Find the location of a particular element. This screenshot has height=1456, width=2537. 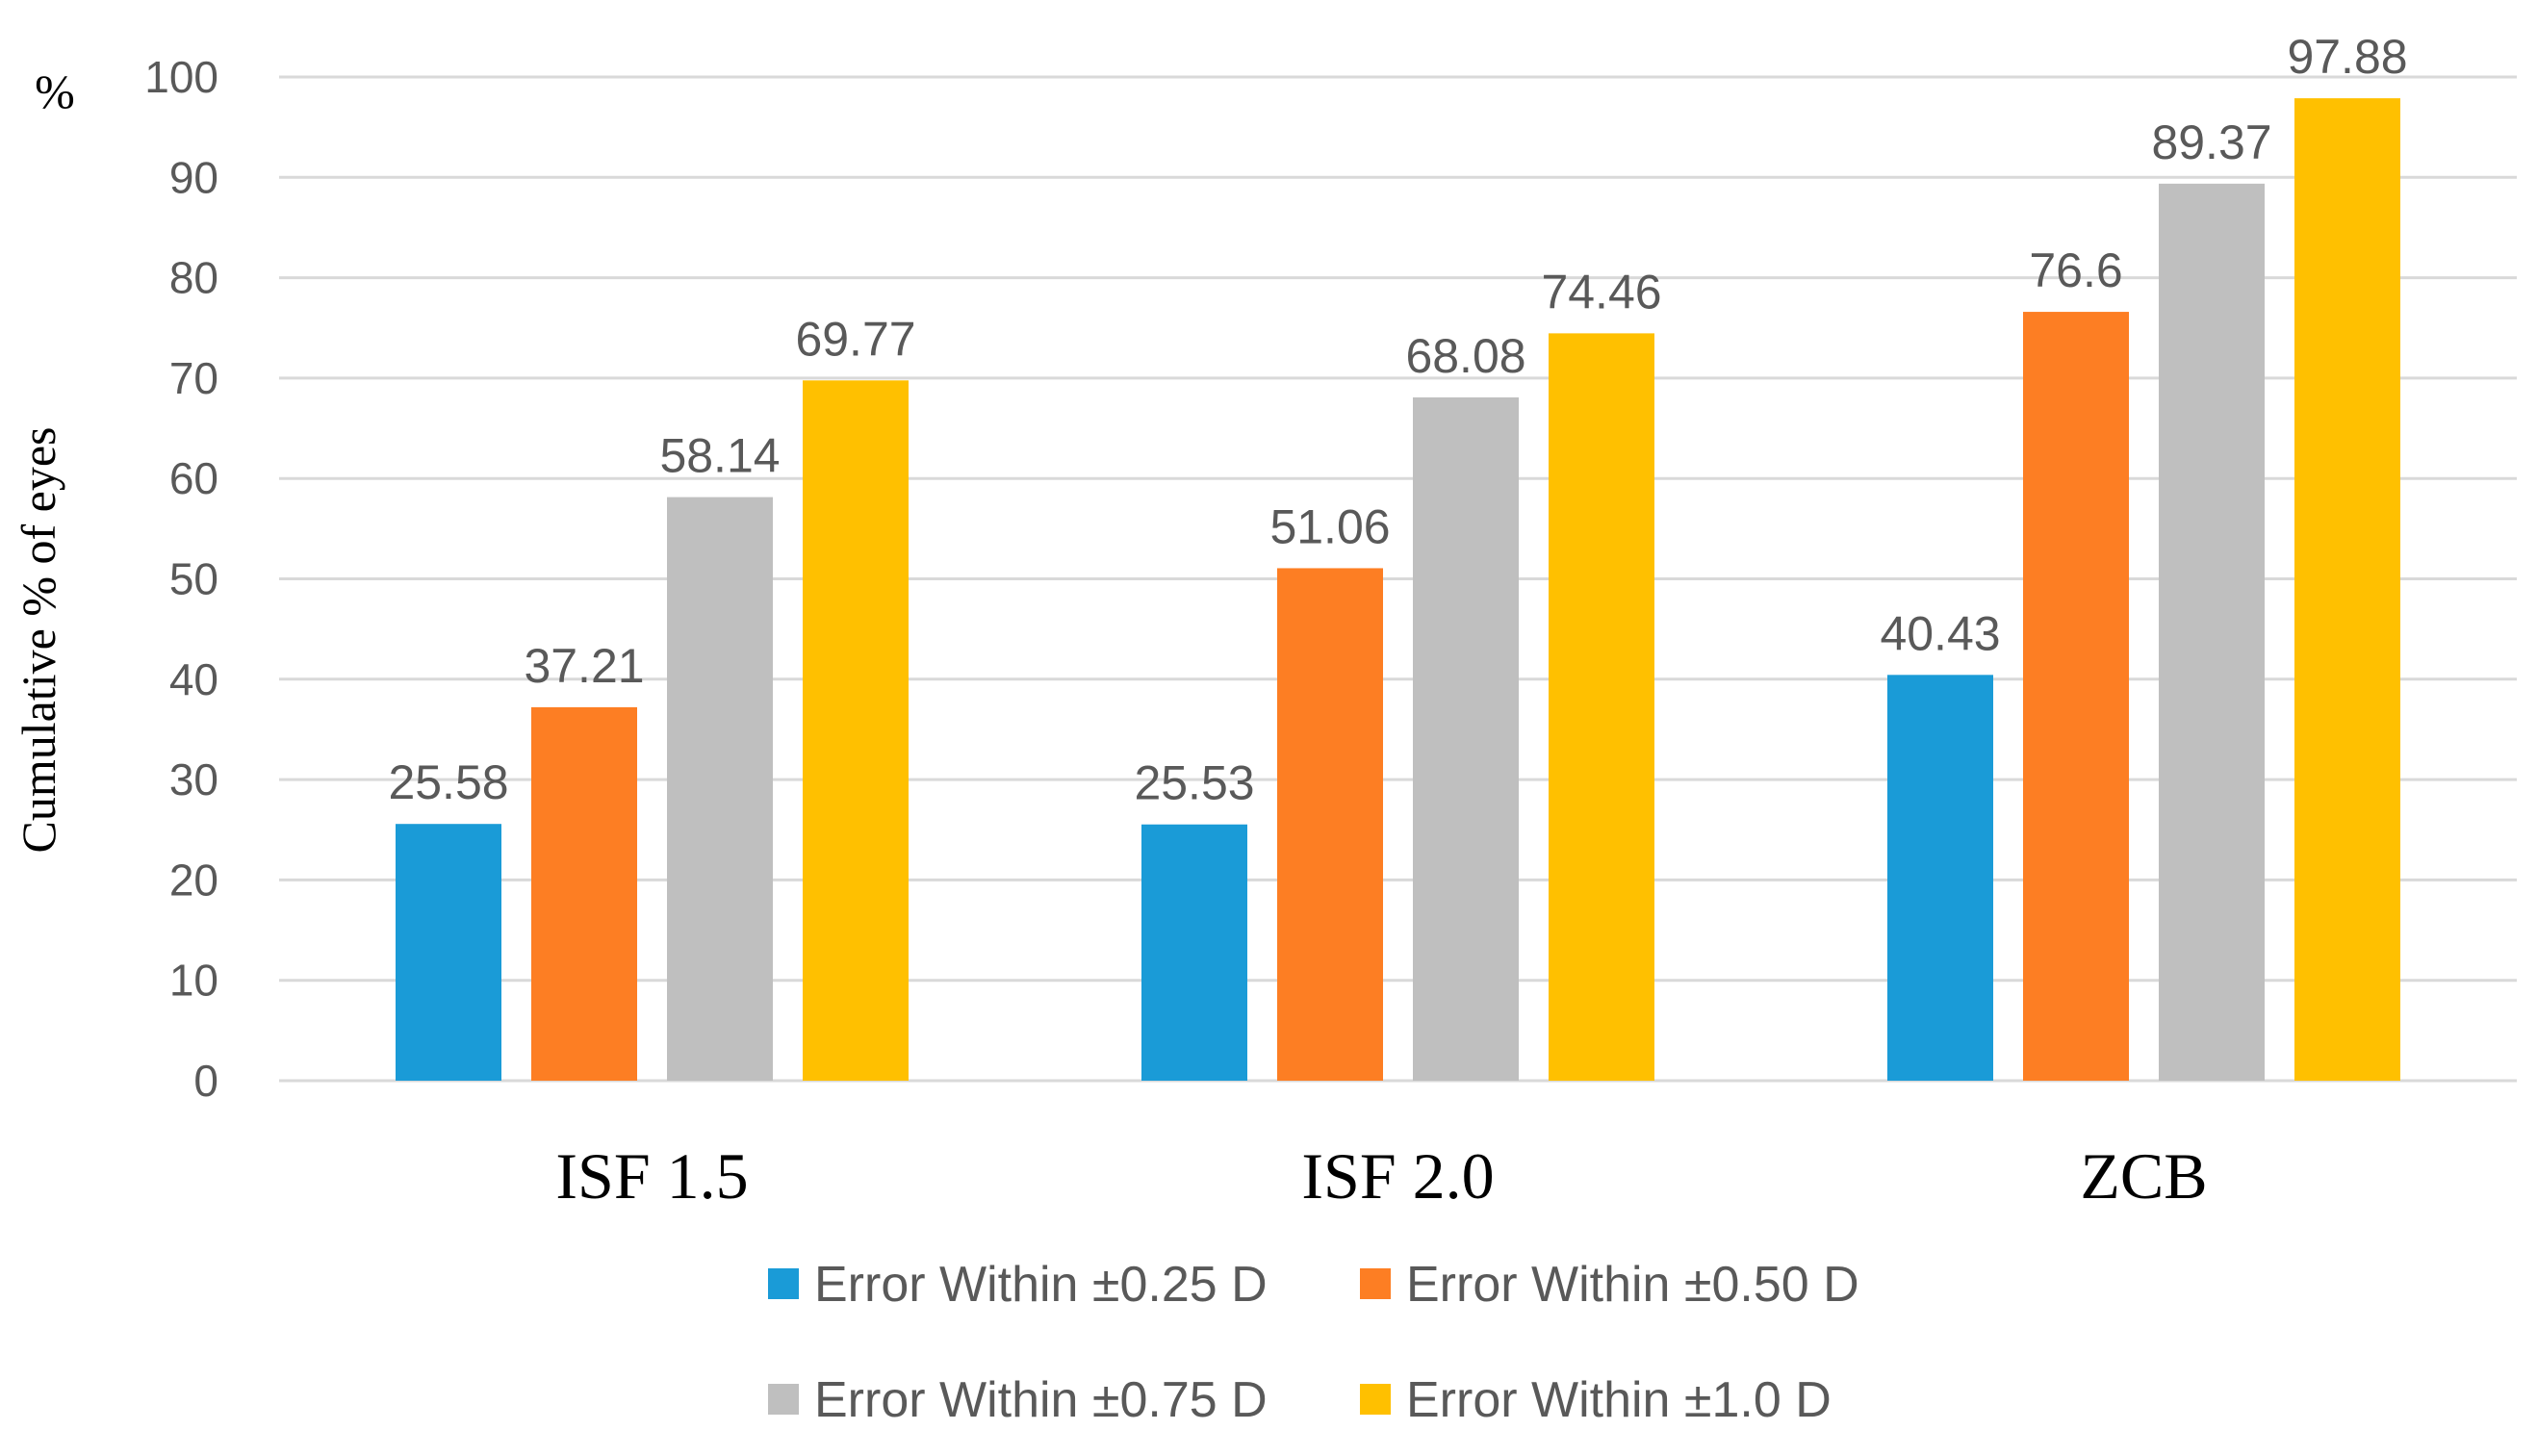

data-label: 37.21 is located at coordinates (584, 666).